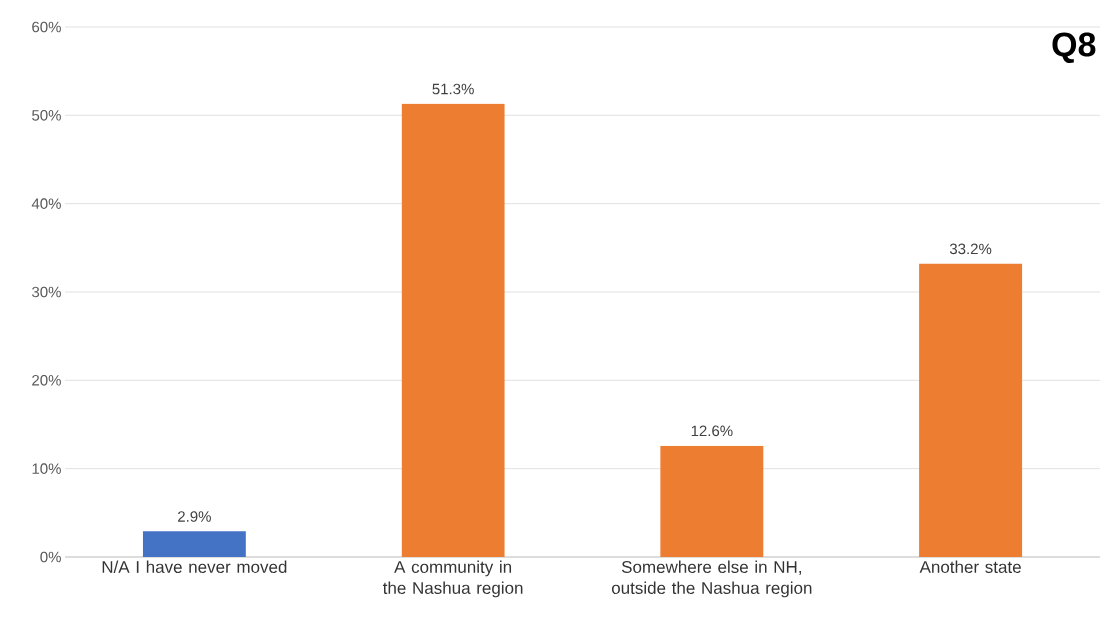 The height and width of the screenshot is (628, 1120). I want to click on y-tick-label: 30%, so click(46, 292).